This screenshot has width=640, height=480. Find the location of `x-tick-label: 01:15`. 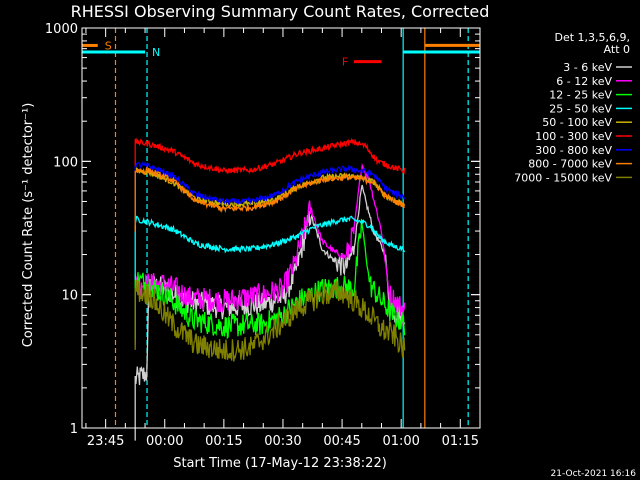

x-tick-label: 01:15 is located at coordinates (460, 441).